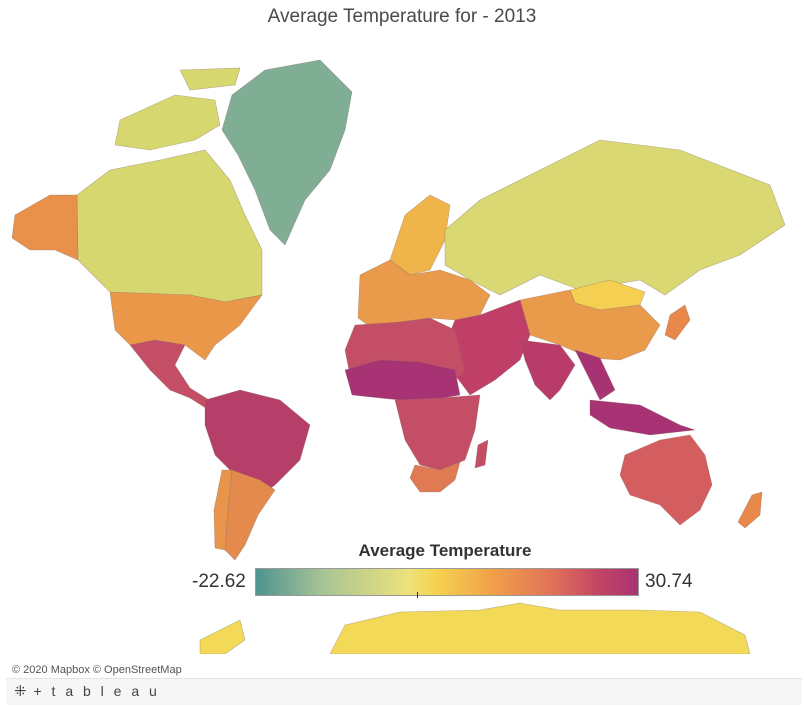 This screenshot has height=708, width=804. What do you see at coordinates (96, 691) in the screenshot?
I see `tableau-wordmark: + t a b l e a u` at bounding box center [96, 691].